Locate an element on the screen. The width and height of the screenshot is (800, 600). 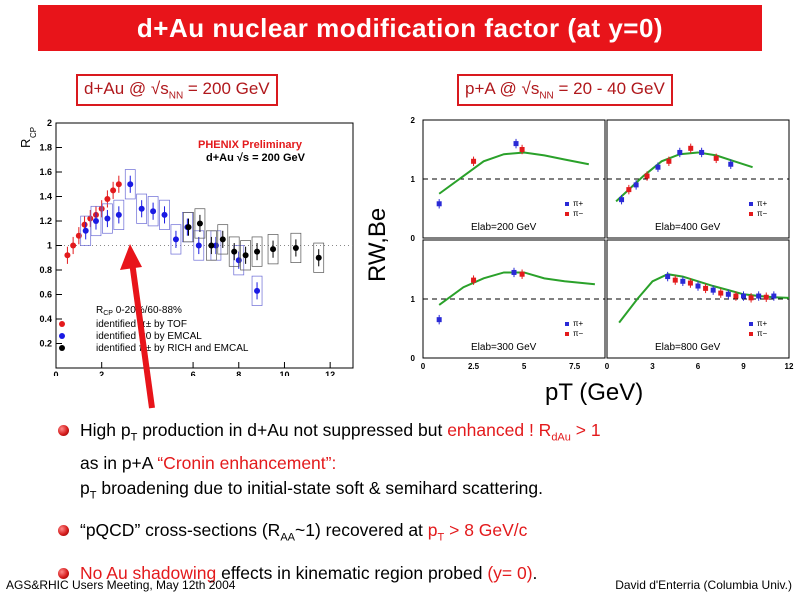
b1-line3-sub: T is located at coordinates (93, 495).